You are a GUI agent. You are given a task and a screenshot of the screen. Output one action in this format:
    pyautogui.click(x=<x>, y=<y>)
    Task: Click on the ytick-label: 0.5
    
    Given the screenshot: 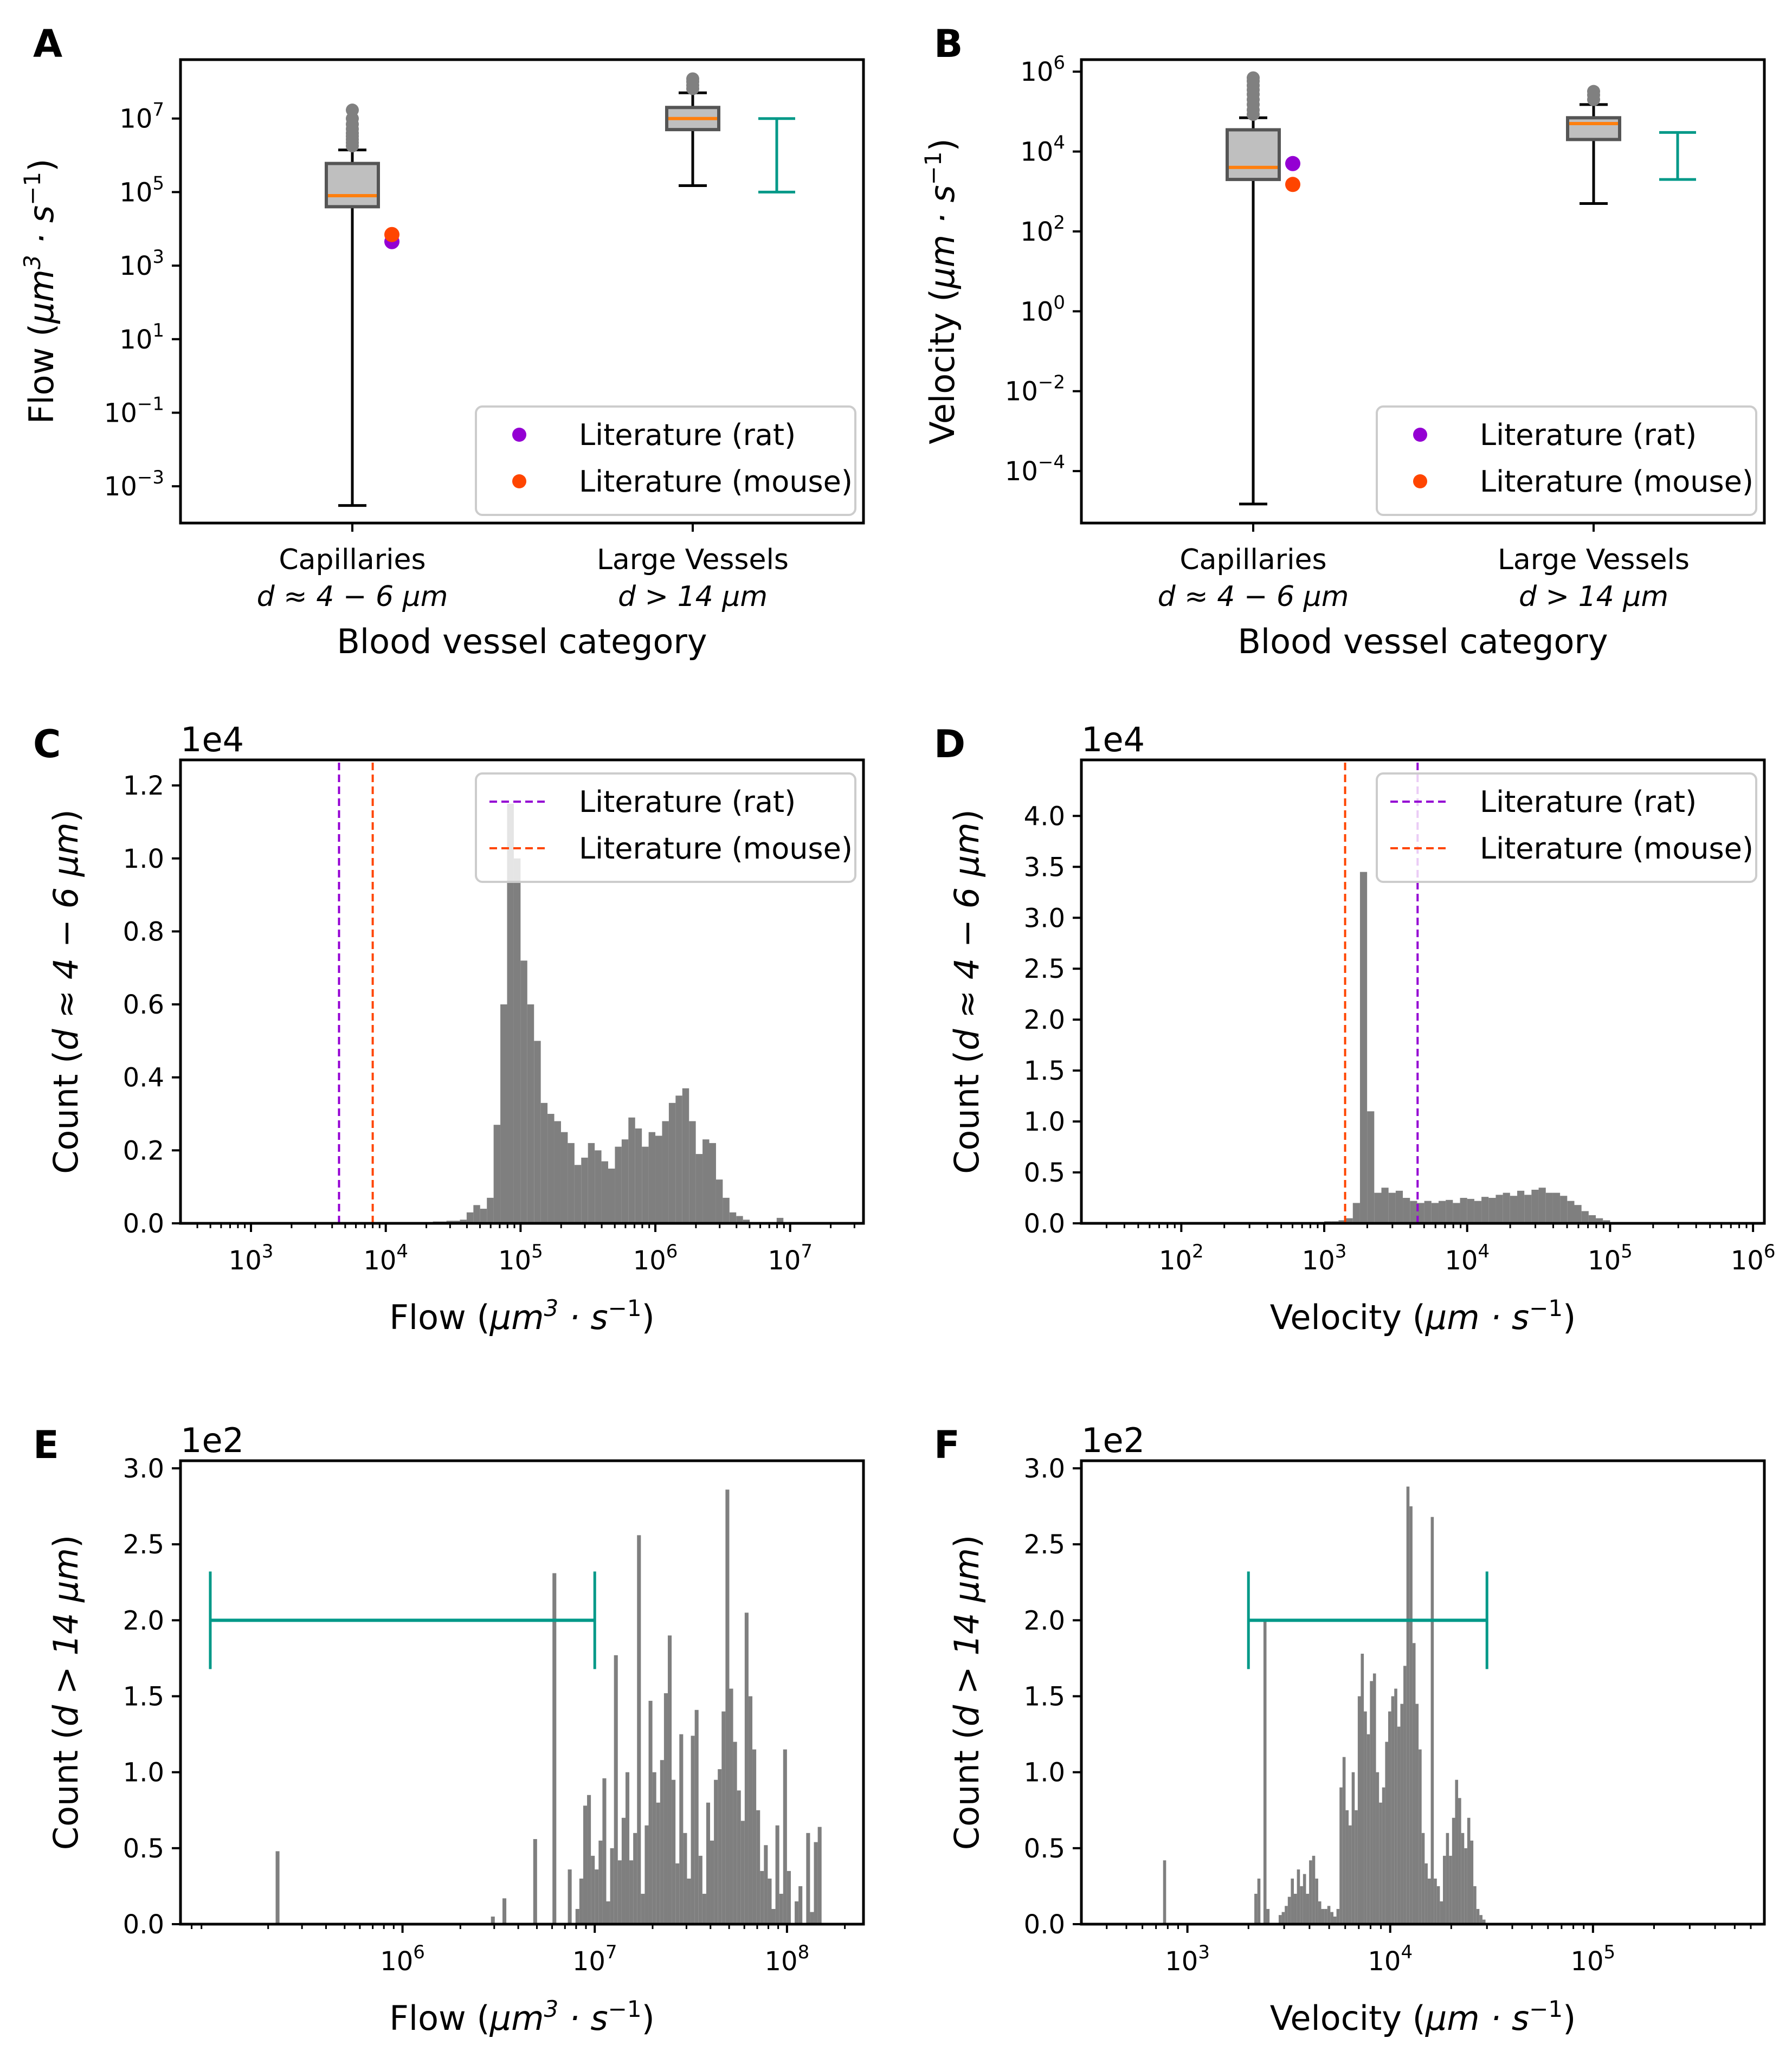 What is the action you would take?
    pyautogui.click(x=1044, y=1849)
    